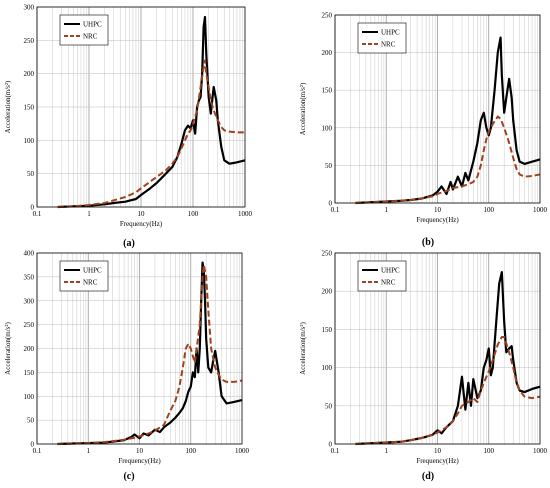  Describe the element at coordinates (428, 242) in the screenshot. I see `panel-label: (b)` at that location.